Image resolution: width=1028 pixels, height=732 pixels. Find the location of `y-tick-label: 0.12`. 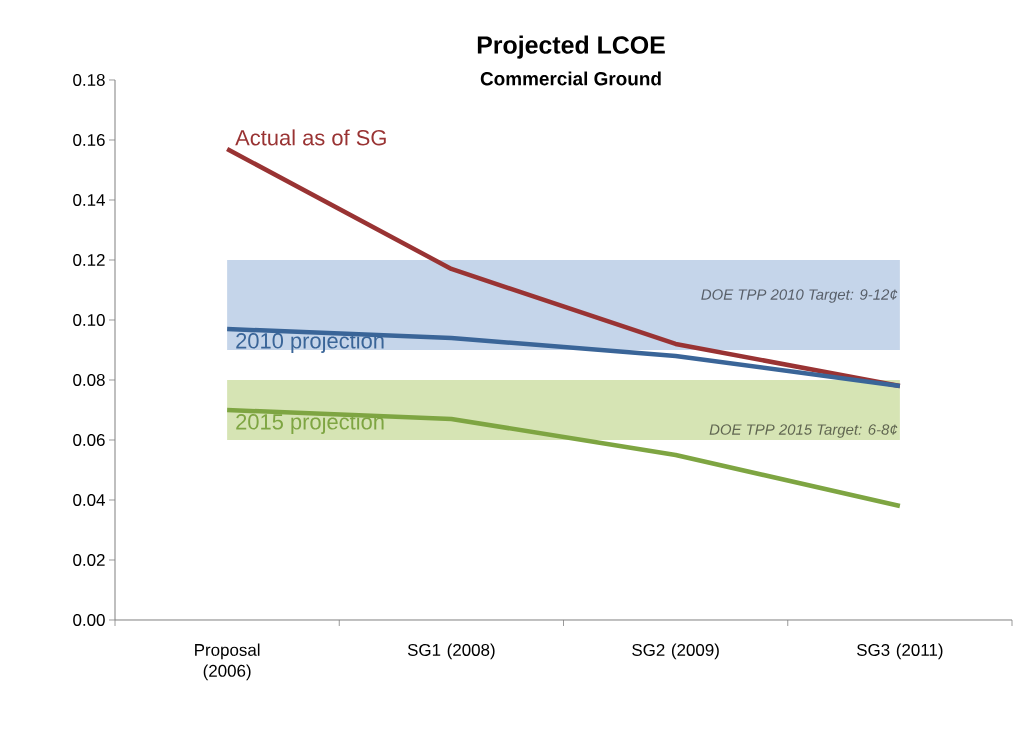

y-tick-label: 0.12 is located at coordinates (89, 259).